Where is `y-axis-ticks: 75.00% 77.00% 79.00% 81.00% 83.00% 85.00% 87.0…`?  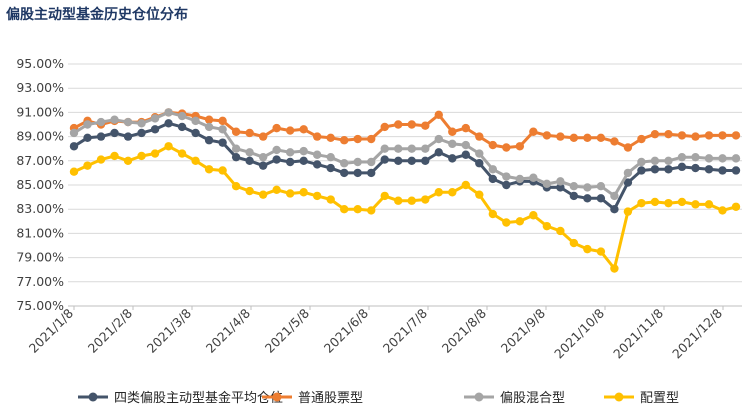 y-axis-ticks: 75.00% 77.00% 79.00% 81.00% 83.00% 85.00% 87.0… is located at coordinates (40, 184).